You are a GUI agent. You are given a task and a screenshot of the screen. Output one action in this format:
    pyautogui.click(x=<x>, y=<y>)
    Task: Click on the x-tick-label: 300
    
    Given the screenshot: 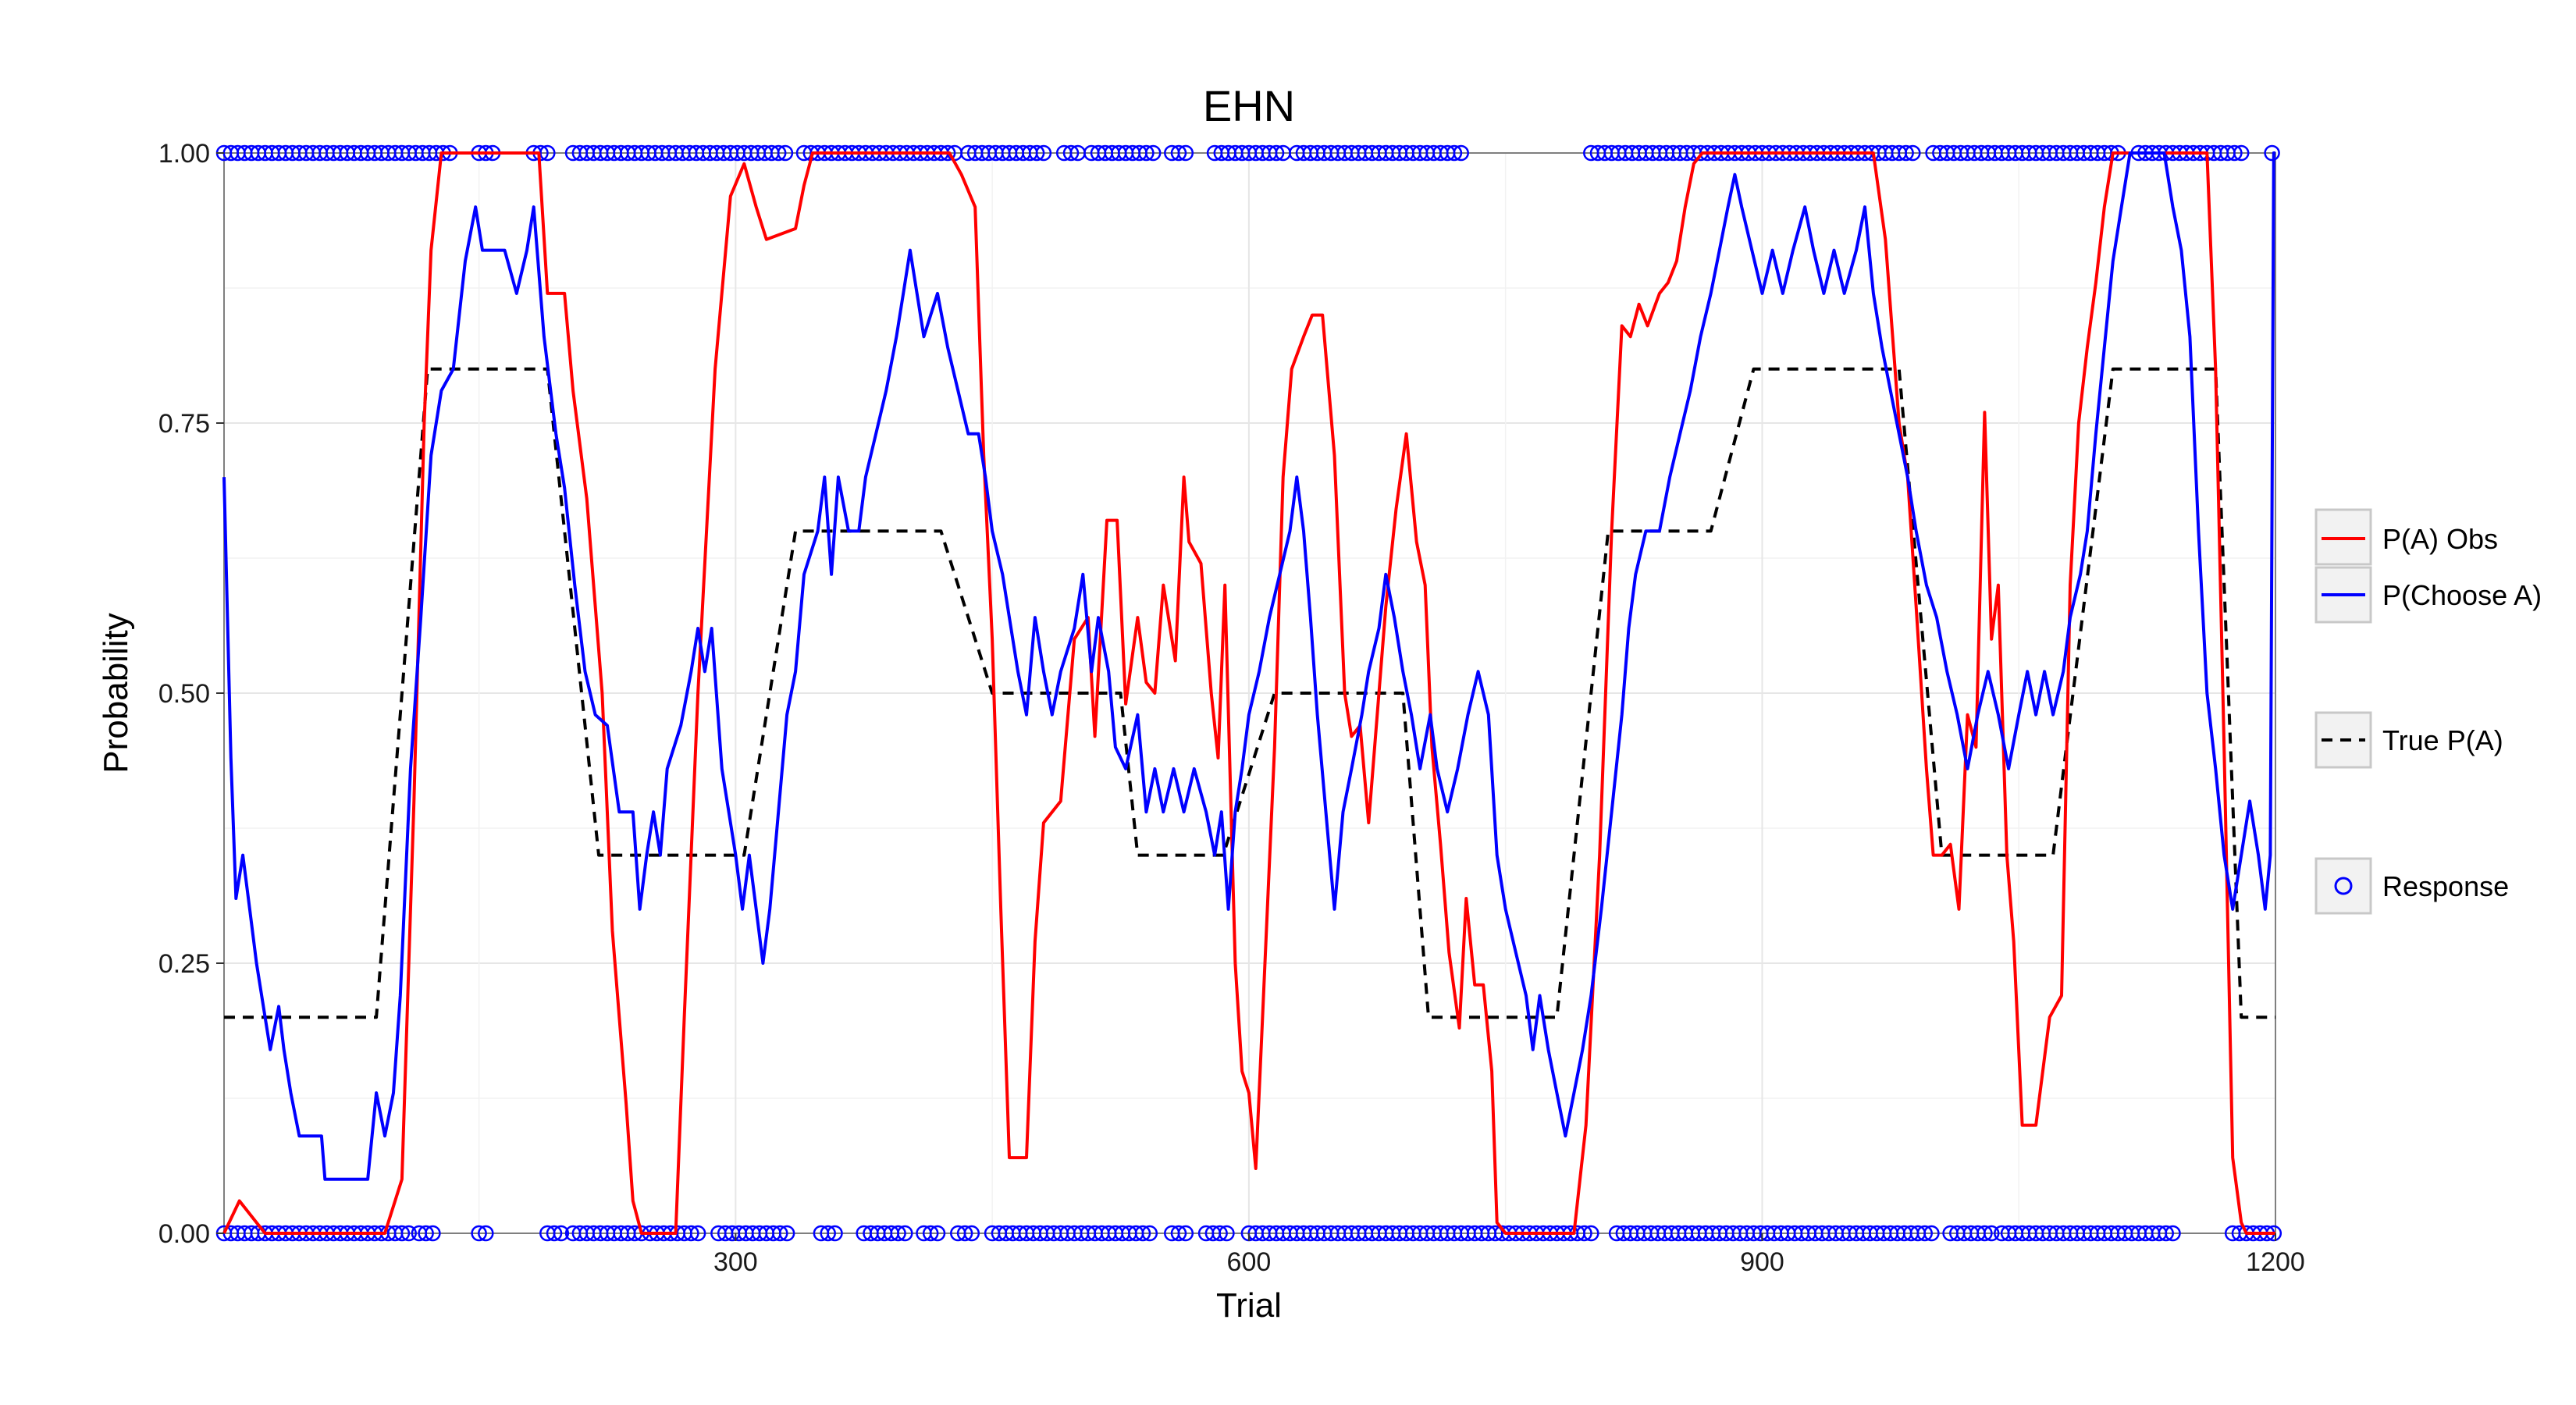 What is the action you would take?
    pyautogui.click(x=735, y=1262)
    